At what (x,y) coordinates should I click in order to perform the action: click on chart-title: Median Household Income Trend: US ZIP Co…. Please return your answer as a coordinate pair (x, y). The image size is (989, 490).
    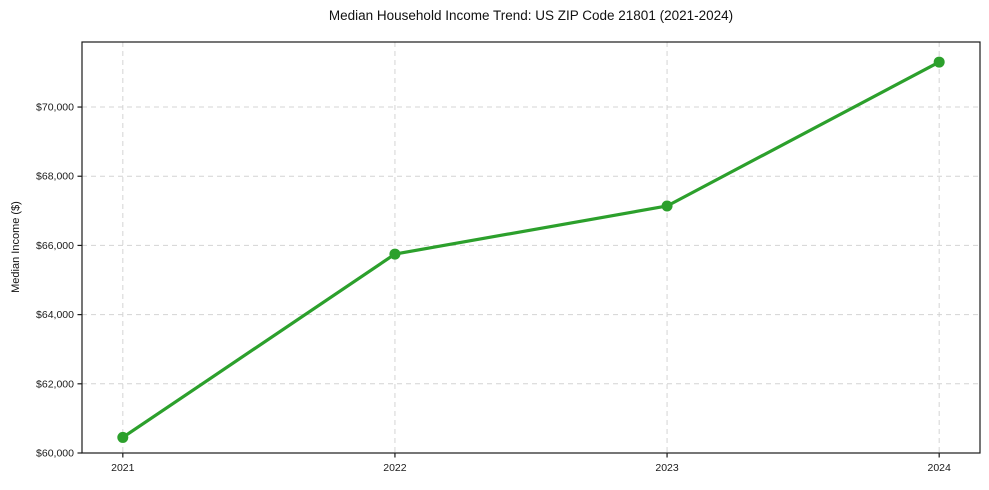
    Looking at the image, I should click on (531, 15).